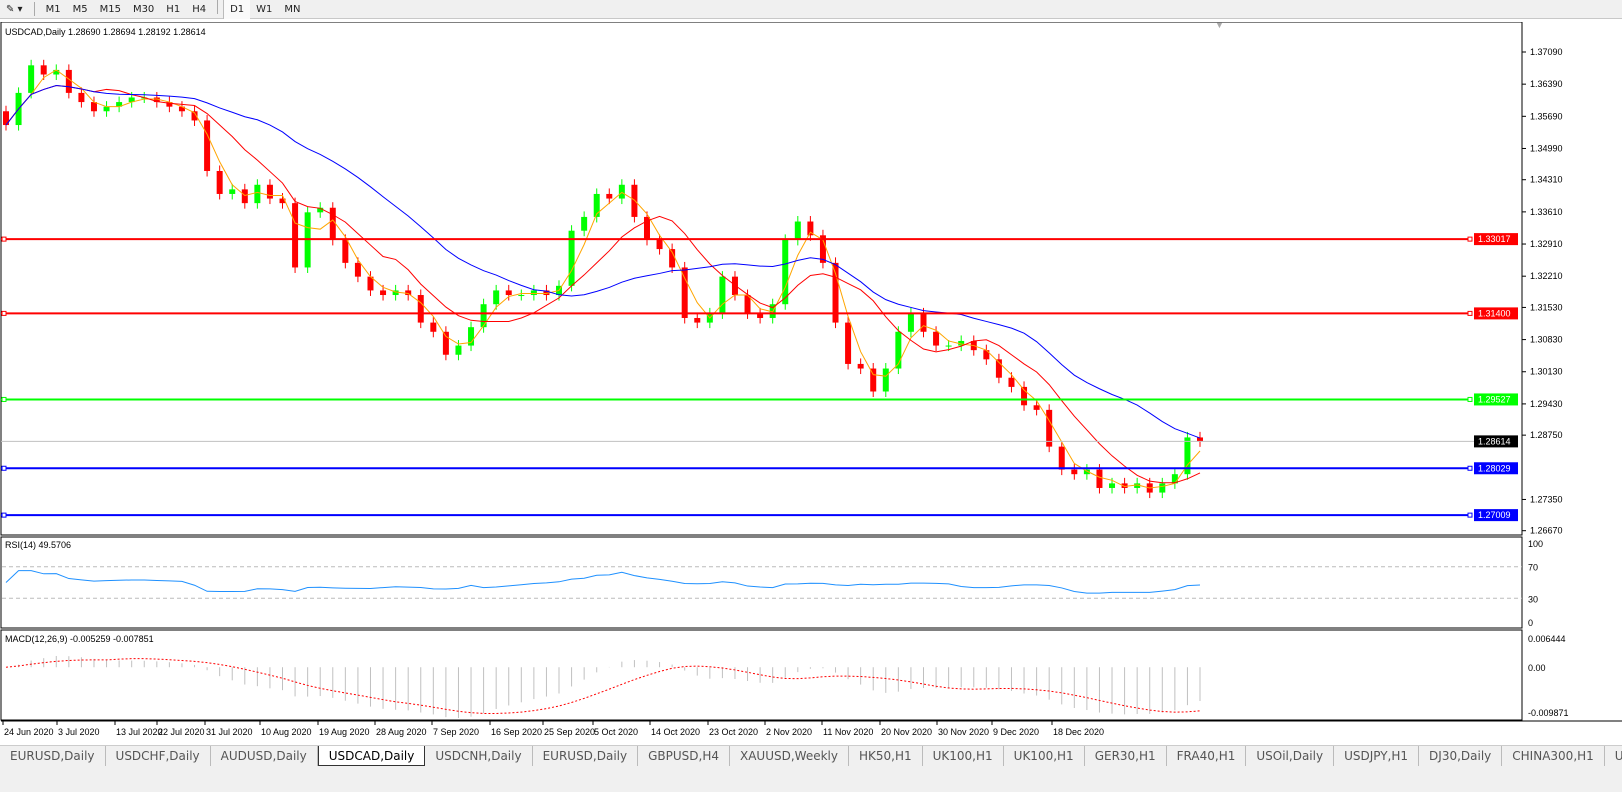 Image resolution: width=1622 pixels, height=792 pixels. Describe the element at coordinates (4, 399) in the screenshot. I see `level-handle-left` at that location.